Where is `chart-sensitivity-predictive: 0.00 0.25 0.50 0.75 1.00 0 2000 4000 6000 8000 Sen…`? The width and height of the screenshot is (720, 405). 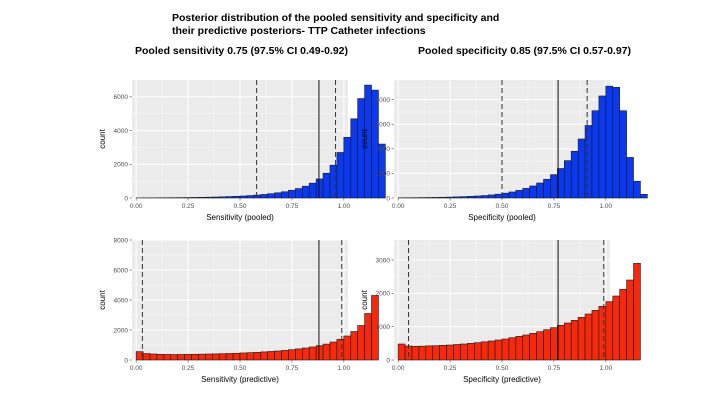
chart-sensitivity-predictive: 0.00 0.25 0.50 0.75 1.00 0 2000 4000 6000 8000 Sen… is located at coordinates (238, 310).